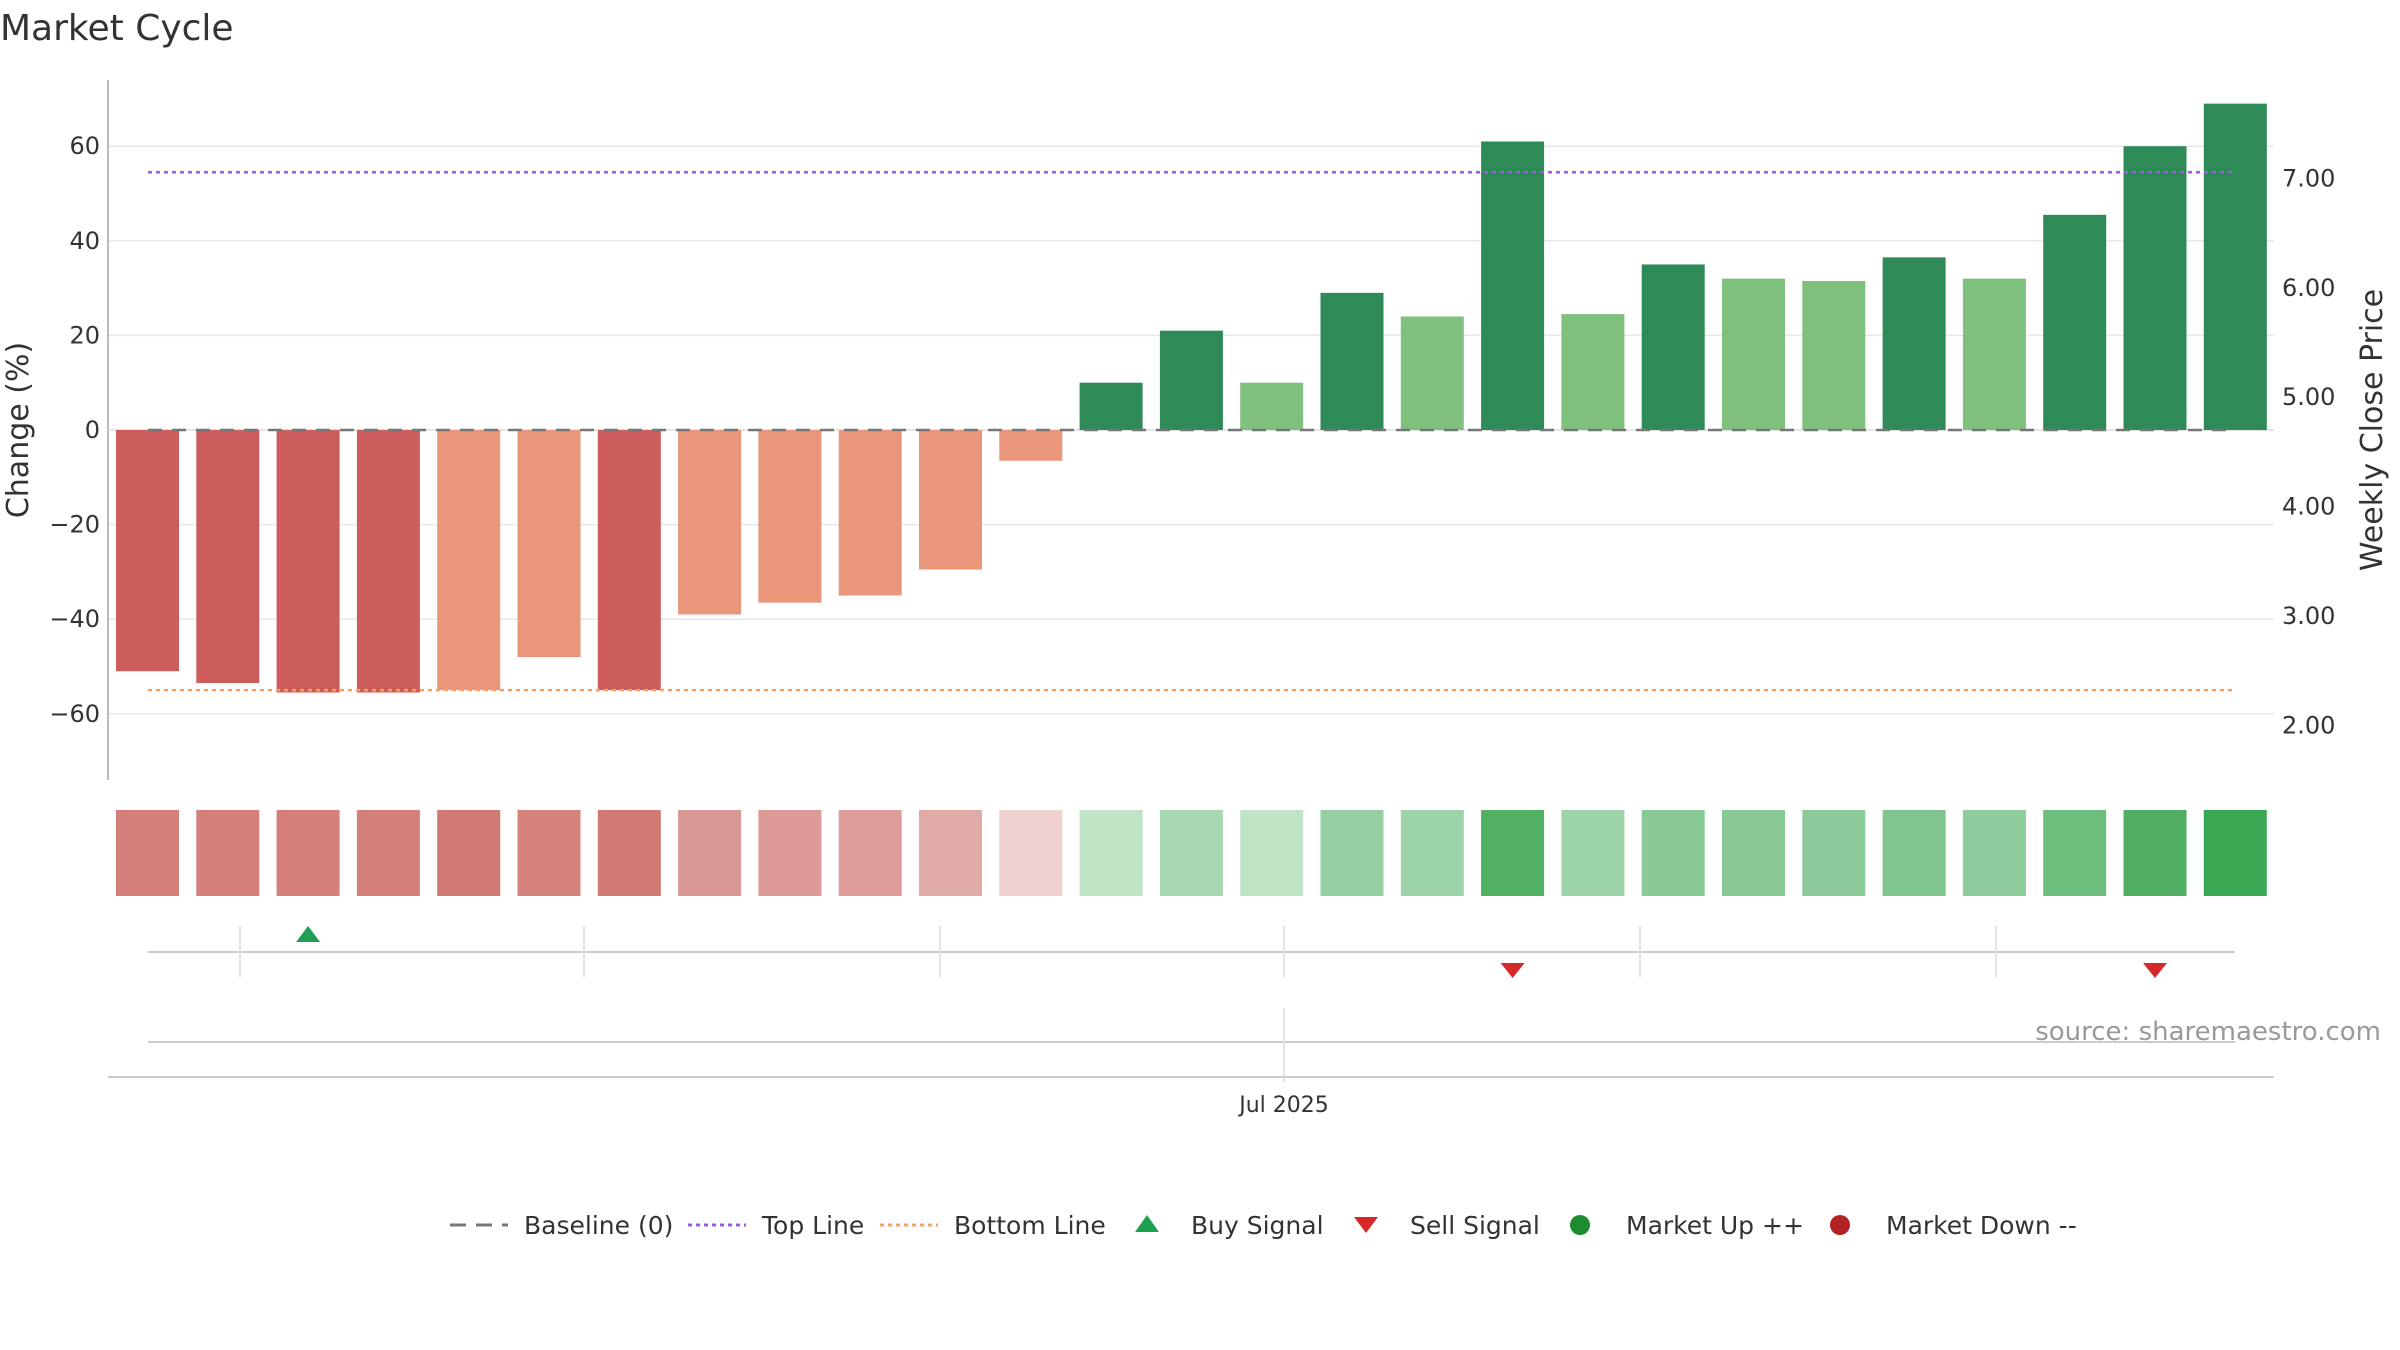 The width and height of the screenshot is (2400, 1350). Describe the element at coordinates (2308, 397) in the screenshot. I see `y2-tick-label: 5.00` at that location.